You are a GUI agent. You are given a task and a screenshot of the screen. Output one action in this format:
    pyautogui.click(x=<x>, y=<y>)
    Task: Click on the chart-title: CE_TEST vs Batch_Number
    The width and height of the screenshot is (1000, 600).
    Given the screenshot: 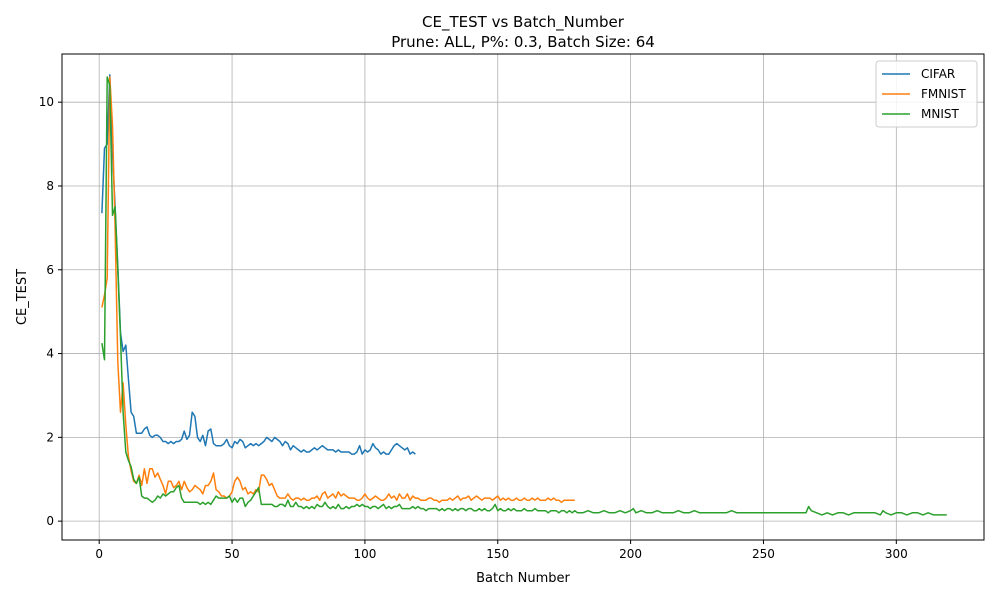 What is the action you would take?
    pyautogui.click(x=523, y=22)
    